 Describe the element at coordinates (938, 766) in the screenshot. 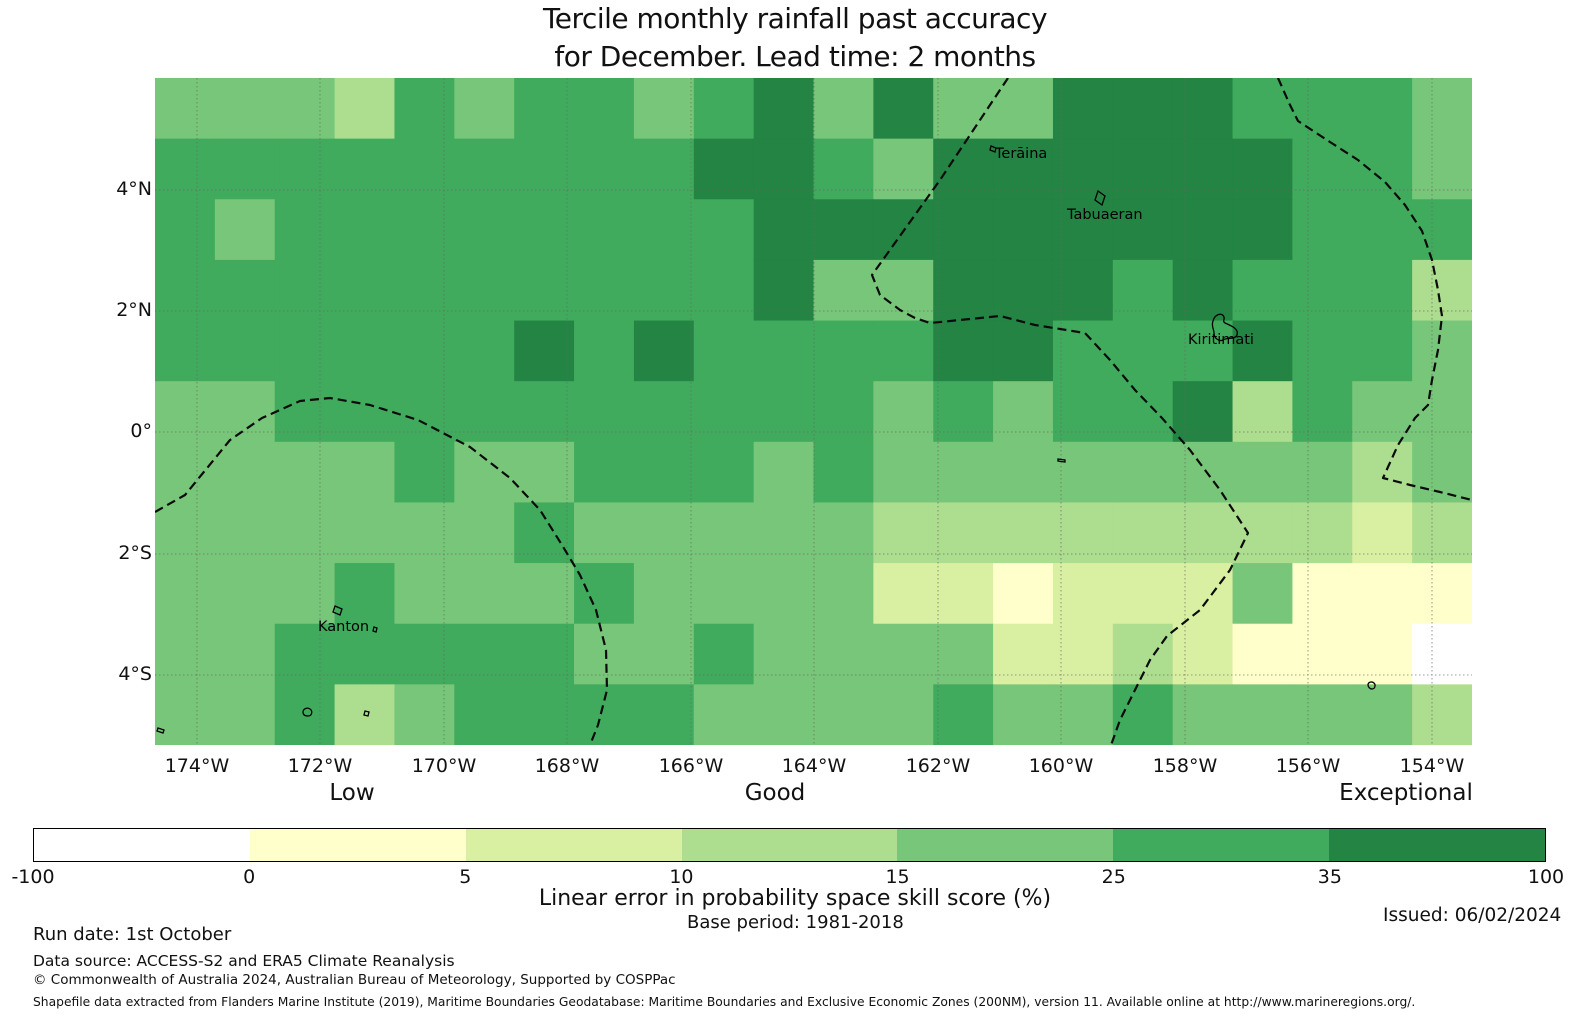

I see `lon-tick-label: 162°W` at that location.